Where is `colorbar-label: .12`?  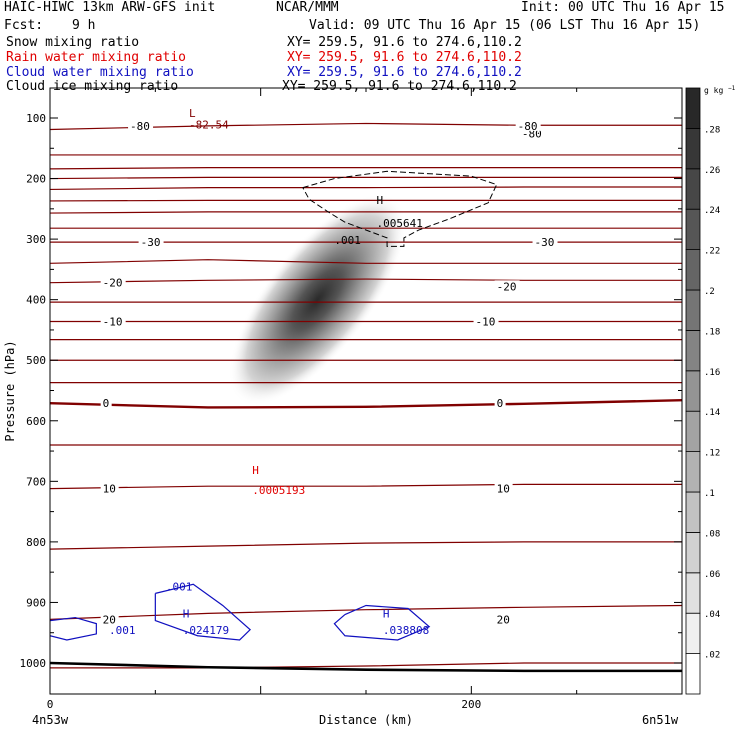 colorbar-label: .12 is located at coordinates (712, 454).